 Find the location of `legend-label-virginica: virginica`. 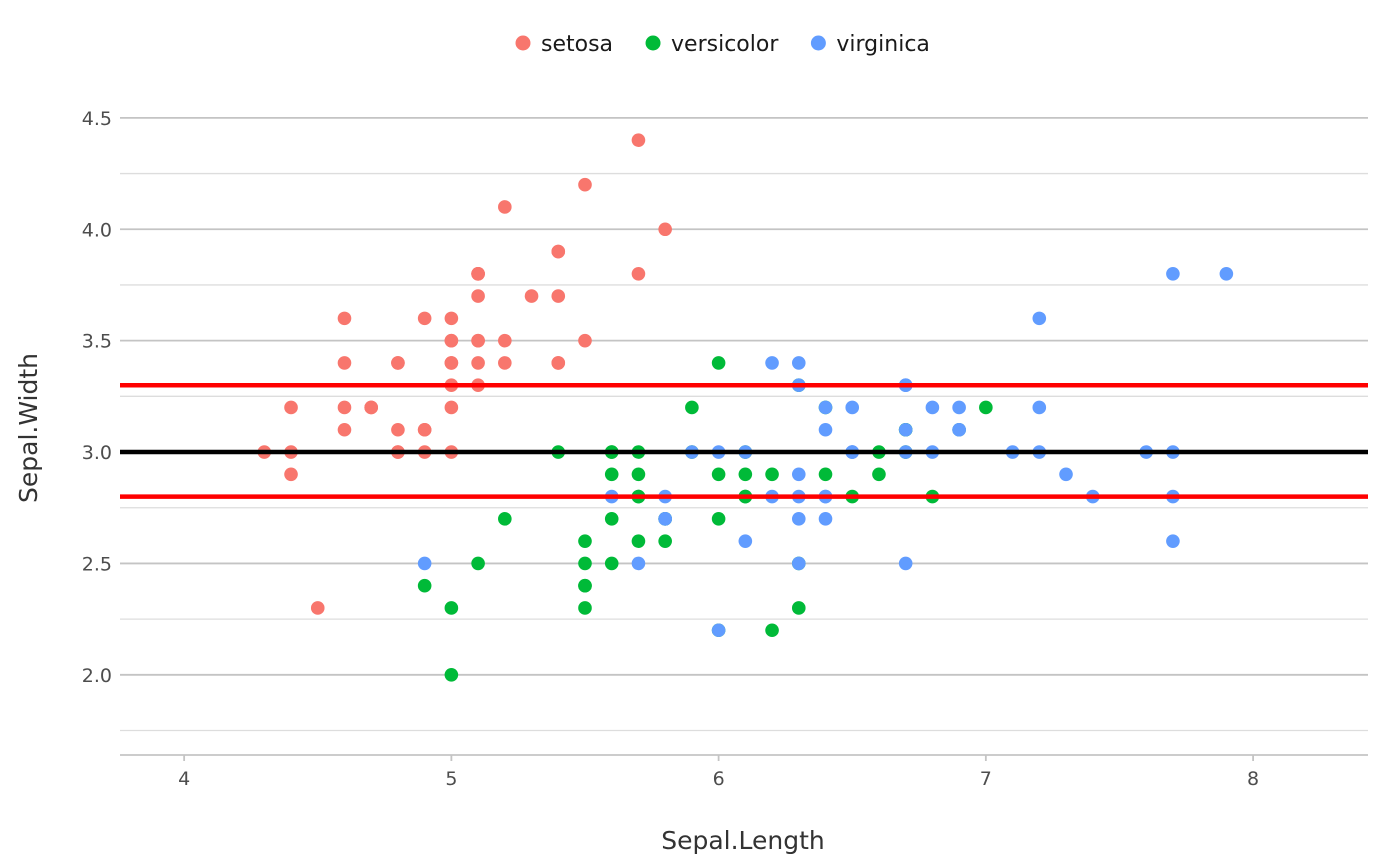

legend-label-virginica: virginica is located at coordinates (883, 44).